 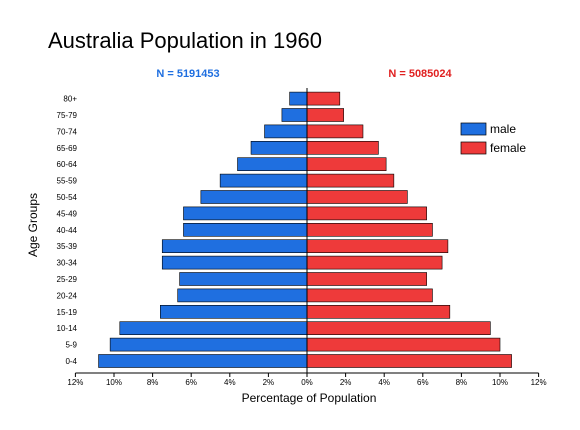 I want to click on y-tick-label: 45-49, so click(x=67, y=213).